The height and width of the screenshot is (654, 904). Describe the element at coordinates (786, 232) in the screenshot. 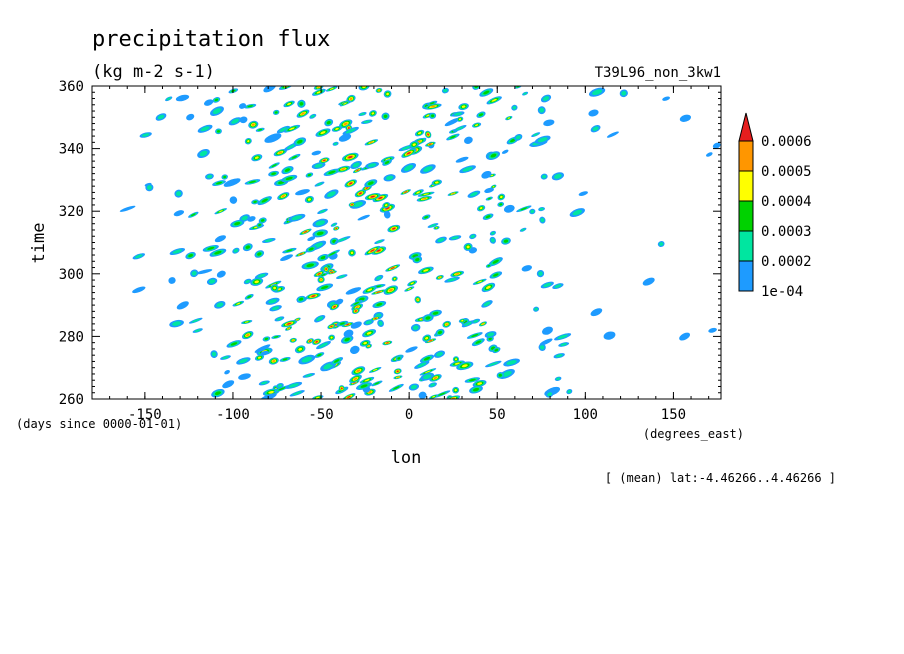

I see `colorbar-label: 0.0003` at that location.